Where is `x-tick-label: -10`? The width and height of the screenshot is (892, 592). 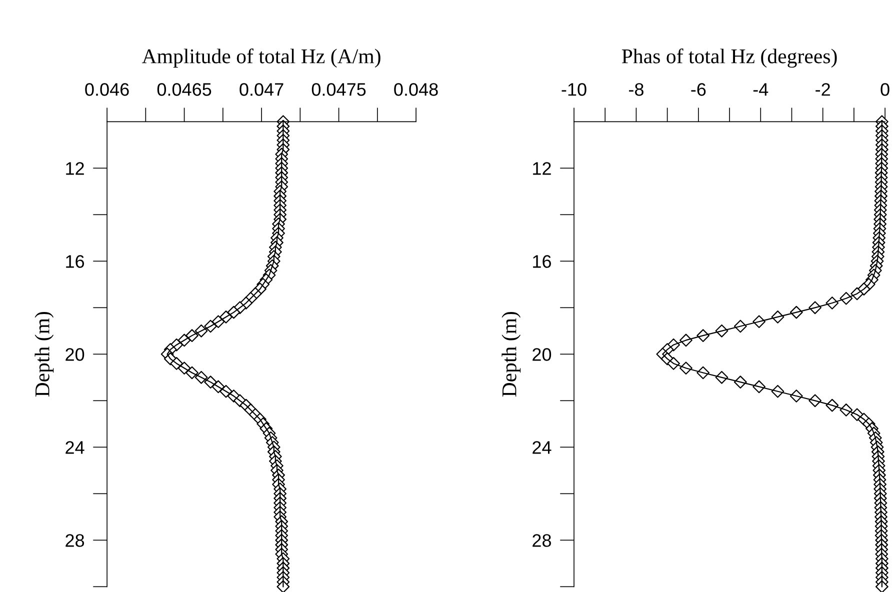
x-tick-label: -10 is located at coordinates (574, 89).